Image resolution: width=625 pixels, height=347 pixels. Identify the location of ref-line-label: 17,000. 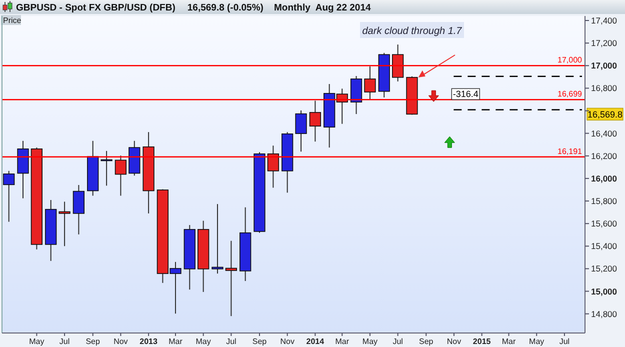
(570, 60).